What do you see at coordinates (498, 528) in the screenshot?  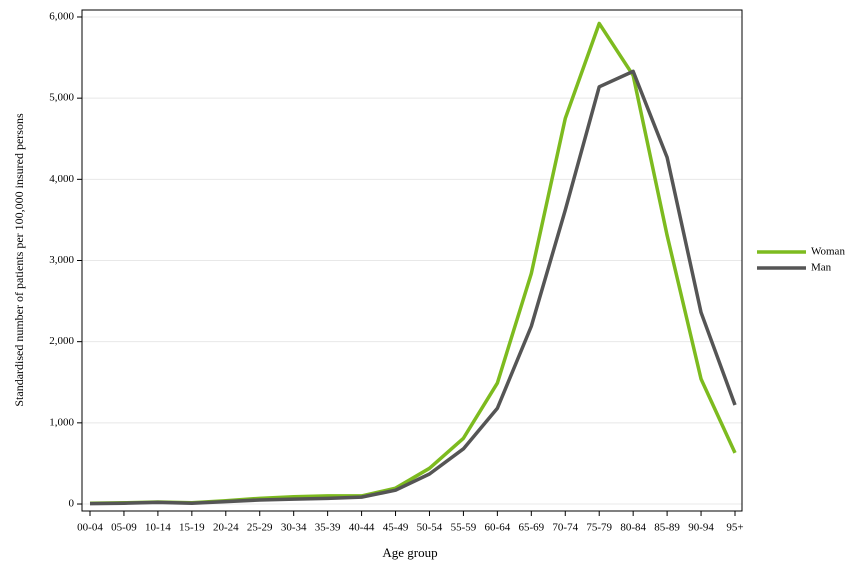 I see `x-tick-label: 60-64` at bounding box center [498, 528].